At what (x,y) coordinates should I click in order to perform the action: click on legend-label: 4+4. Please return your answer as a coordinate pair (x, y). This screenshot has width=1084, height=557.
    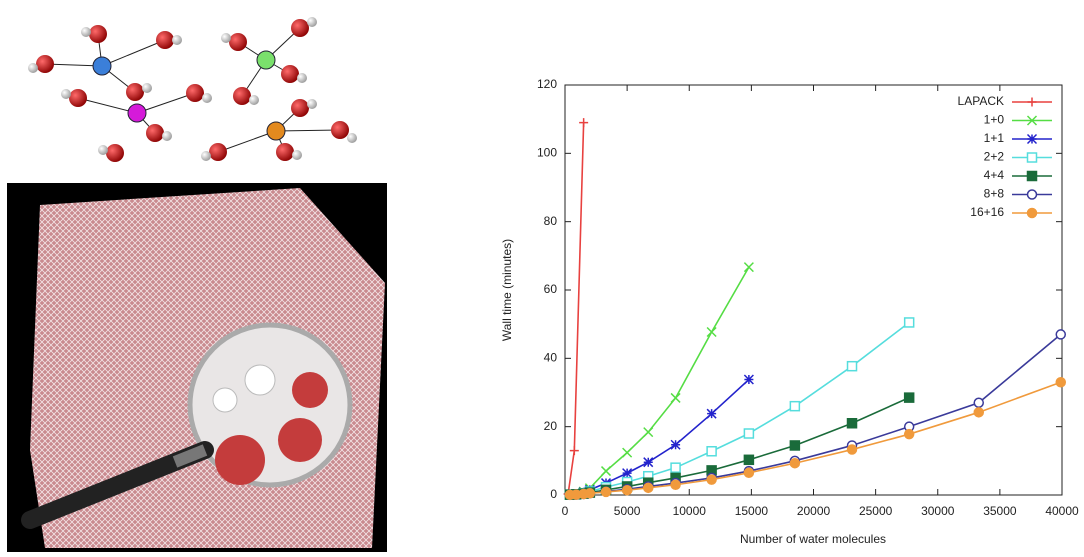
    Looking at the image, I should click on (994, 175).